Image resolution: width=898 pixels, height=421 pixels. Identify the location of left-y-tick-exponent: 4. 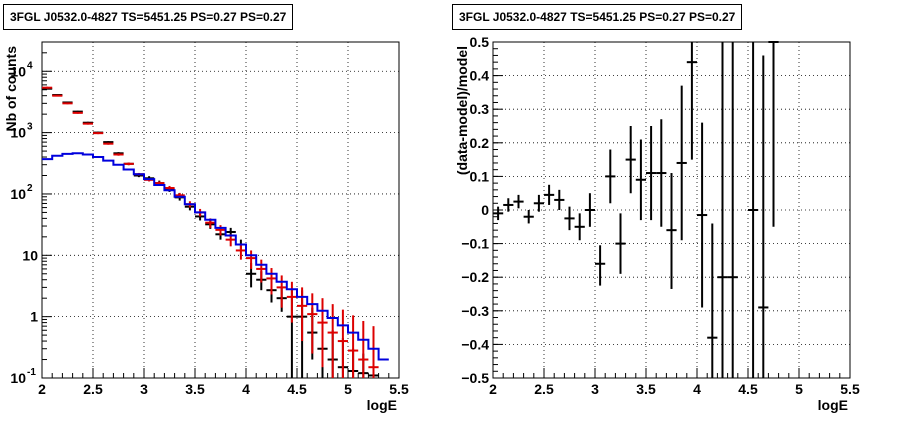
(30, 65).